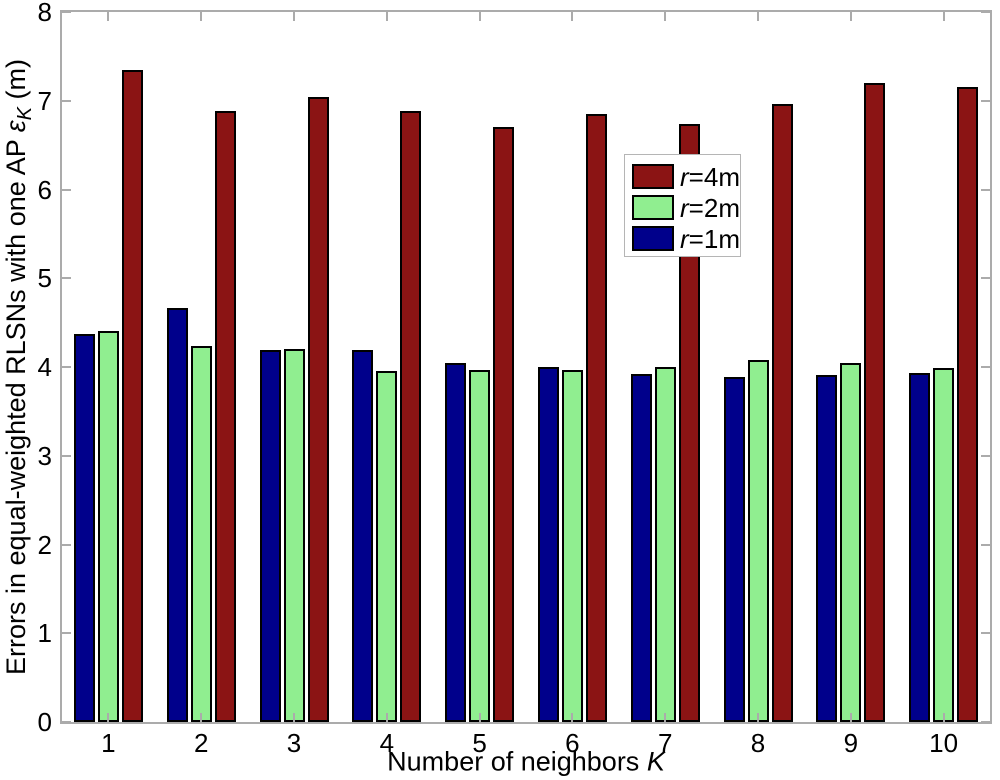  What do you see at coordinates (479, 743) in the screenshot?
I see `x-tick-label-5: 5` at bounding box center [479, 743].